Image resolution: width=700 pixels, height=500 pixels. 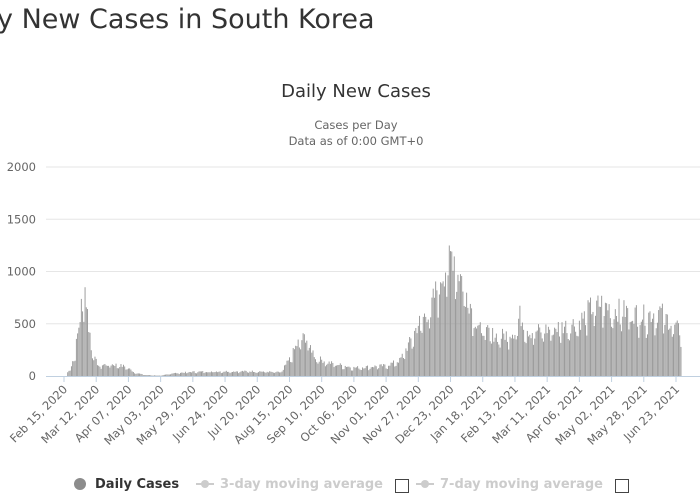 What do you see at coordinates (289, 484) in the screenshot?
I see `legend-item-3day-average: 3-day moving average` at bounding box center [289, 484].